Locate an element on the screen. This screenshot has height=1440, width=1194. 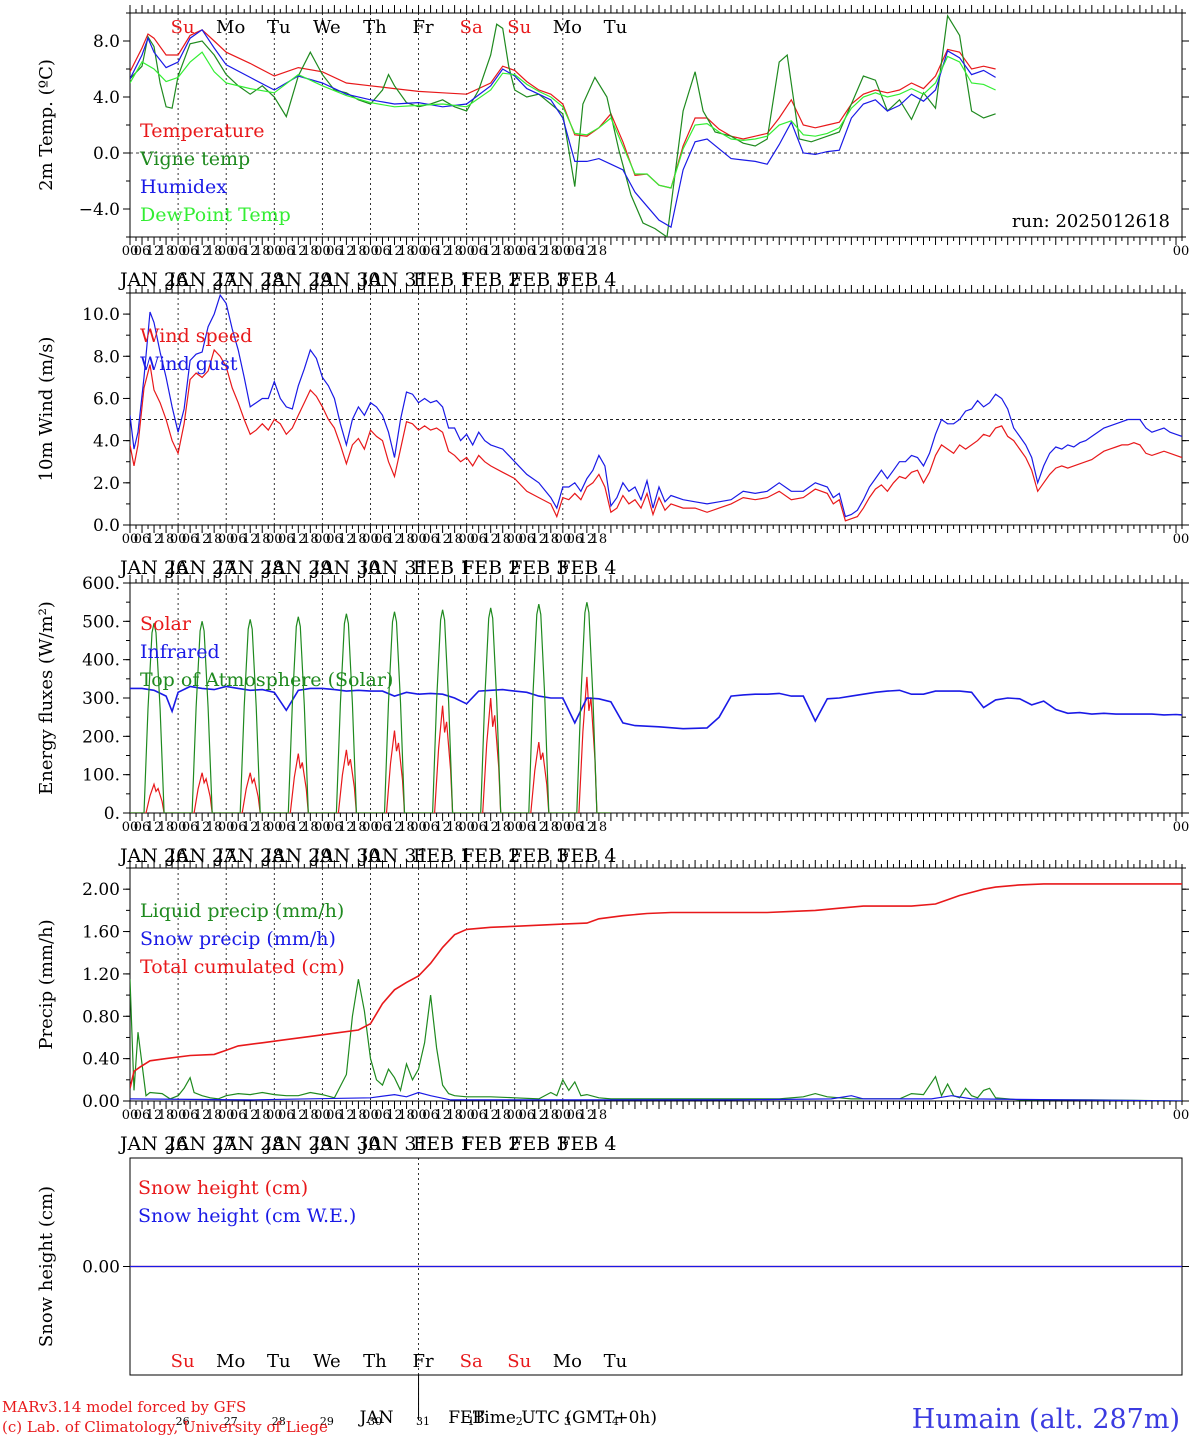
legend-entry: Temperature is located at coordinates (202, 131).